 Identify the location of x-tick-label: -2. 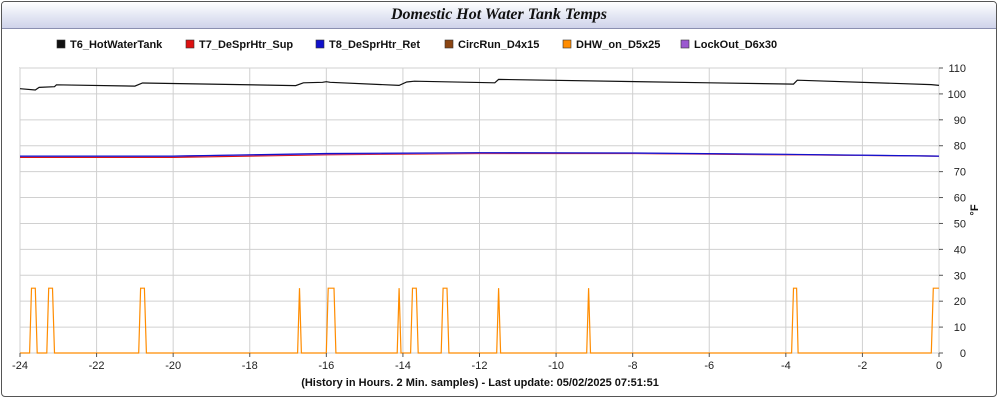
(863, 366).